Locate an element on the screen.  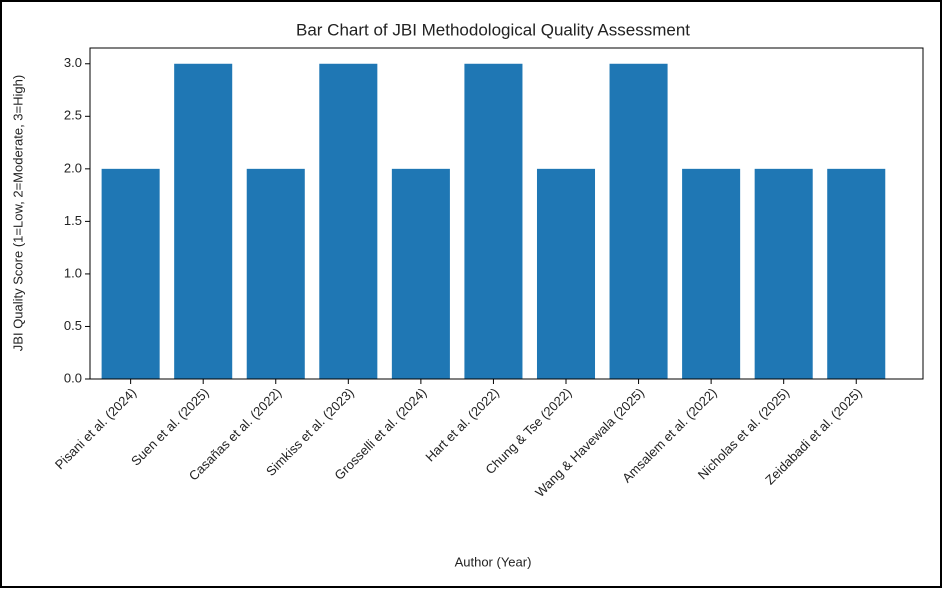
y-tick-label: 2.0 is located at coordinates (73, 167).